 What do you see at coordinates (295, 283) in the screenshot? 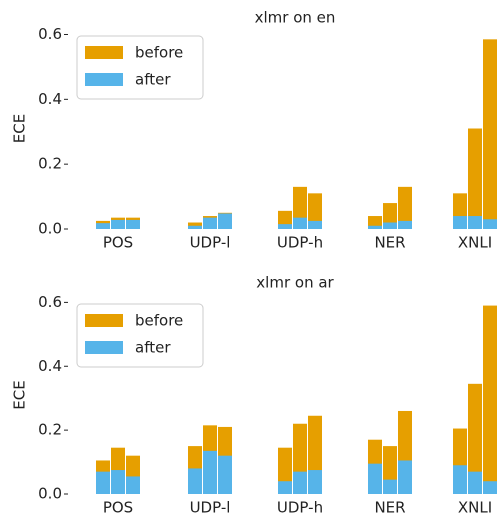
I see `chart-title: xlmr on ar` at bounding box center [295, 283].